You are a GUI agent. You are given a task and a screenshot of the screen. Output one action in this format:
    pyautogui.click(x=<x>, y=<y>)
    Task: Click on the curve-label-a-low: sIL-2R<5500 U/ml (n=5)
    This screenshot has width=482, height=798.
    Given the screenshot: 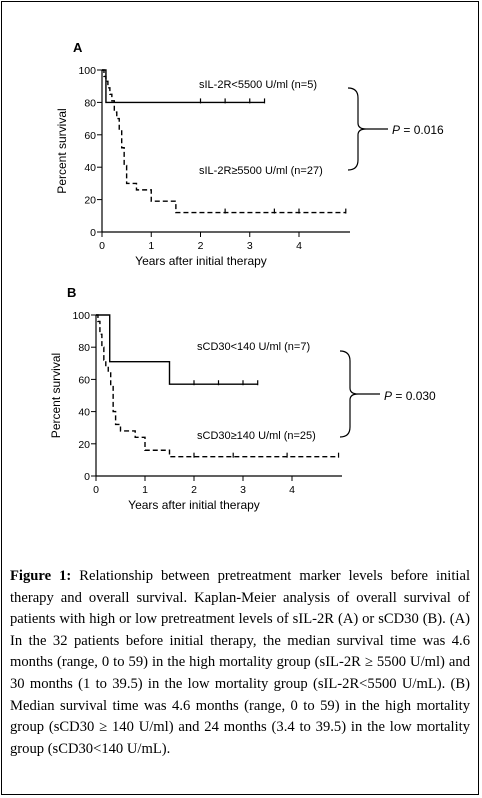 What is the action you would take?
    pyautogui.click(x=258, y=85)
    